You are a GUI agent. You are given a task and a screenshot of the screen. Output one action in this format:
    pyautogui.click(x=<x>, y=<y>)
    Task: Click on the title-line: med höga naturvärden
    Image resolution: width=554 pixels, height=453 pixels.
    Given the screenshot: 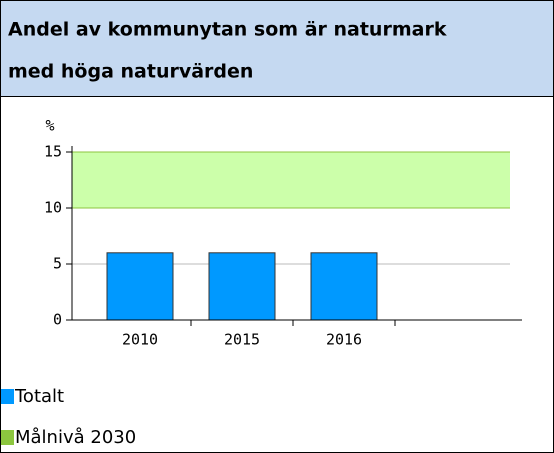 What is the action you would take?
    pyautogui.click(x=130, y=72)
    